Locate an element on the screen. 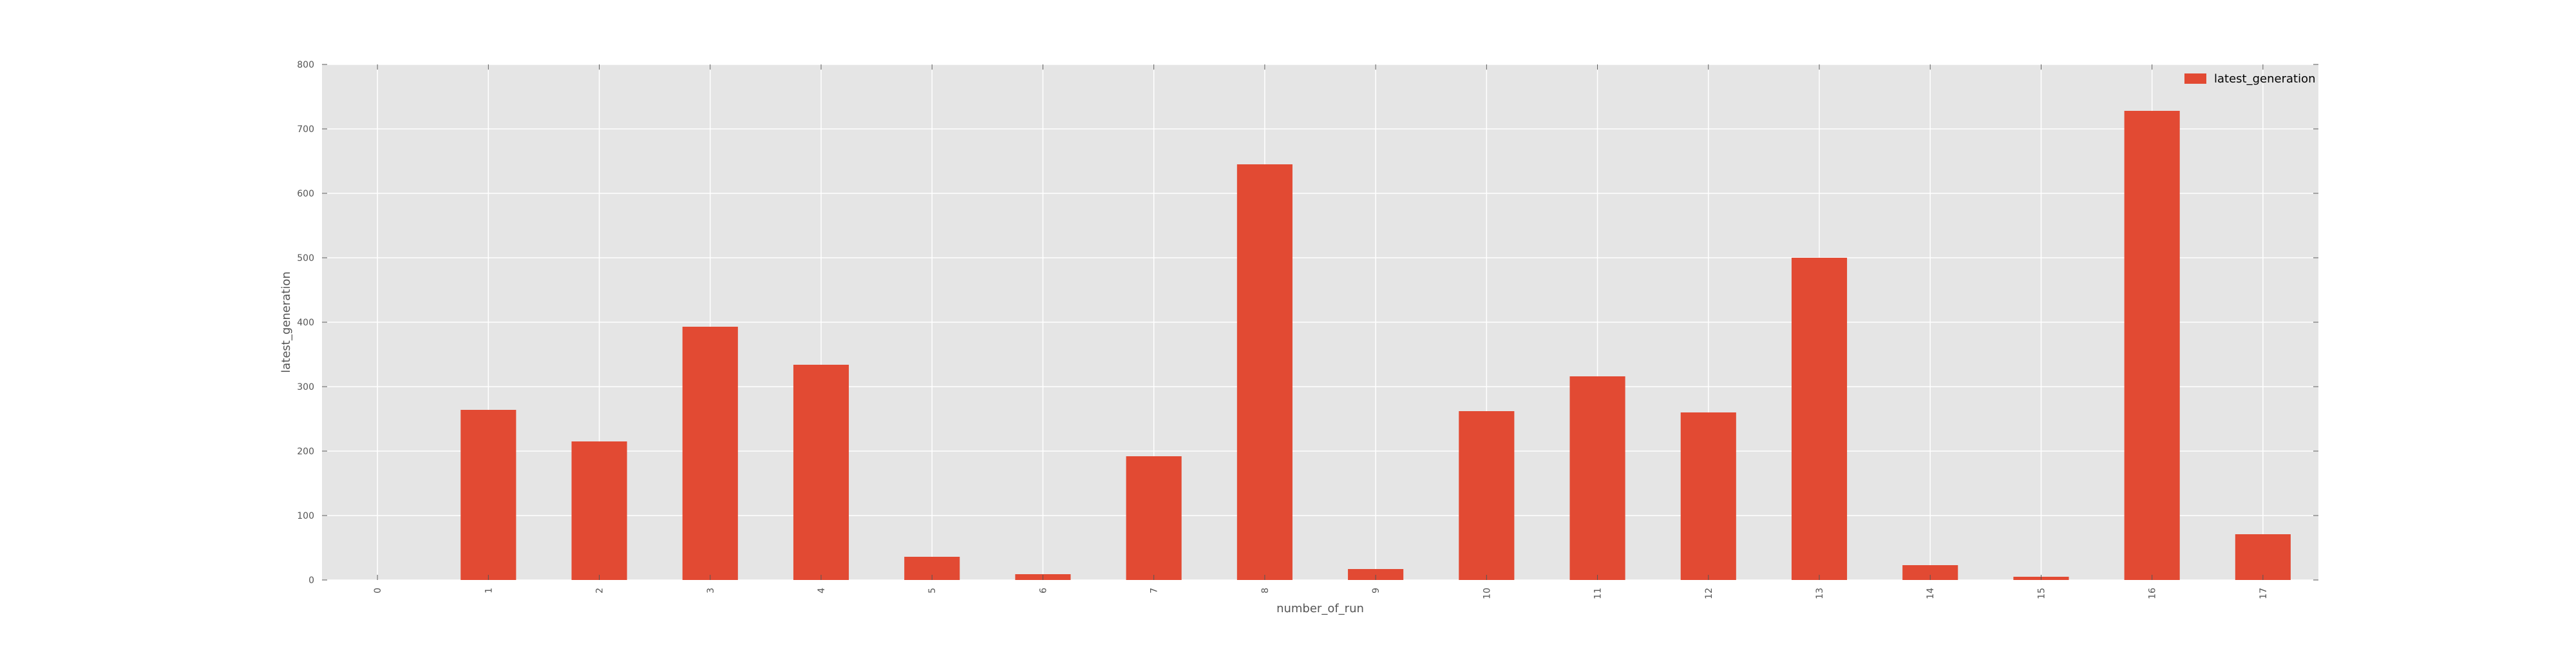  y-axis-ticks: 0 100 200 300 400 500 600 700 800 is located at coordinates (305, 323).